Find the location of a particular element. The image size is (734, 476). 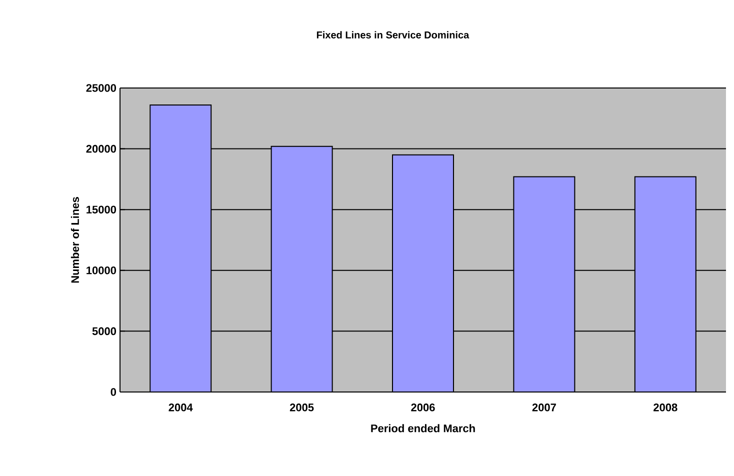

x-tick-label: 2007 is located at coordinates (544, 408).